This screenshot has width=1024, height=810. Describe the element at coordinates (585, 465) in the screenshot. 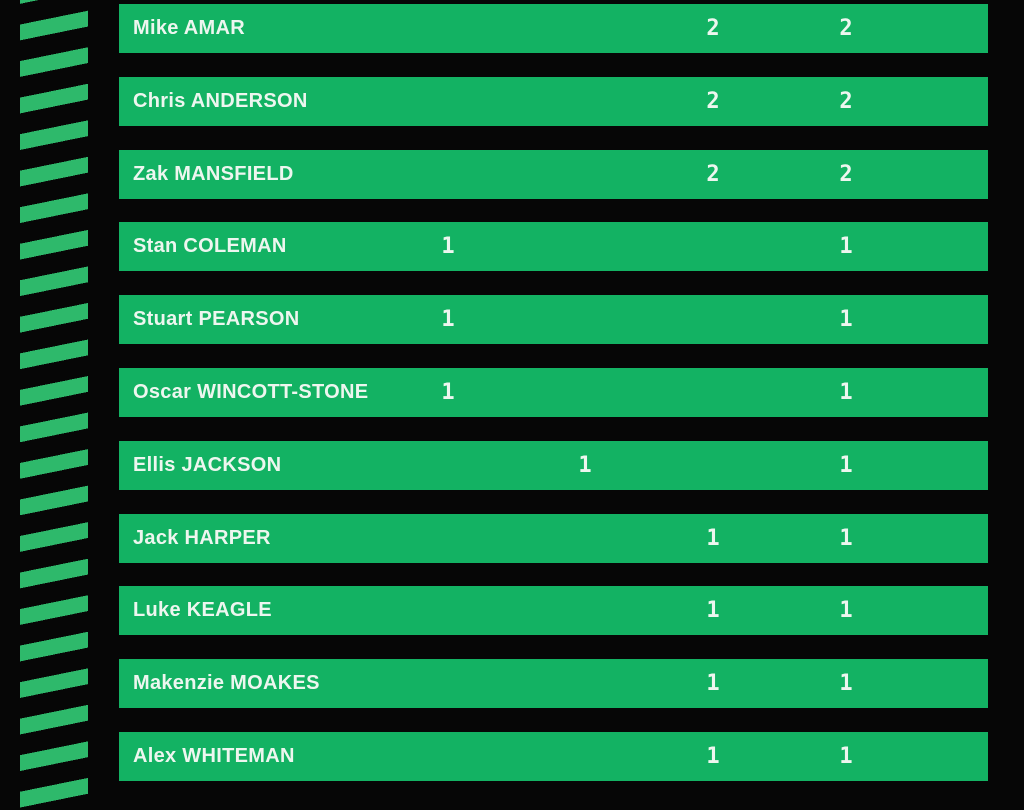

I see `score-col-2: 1` at that location.